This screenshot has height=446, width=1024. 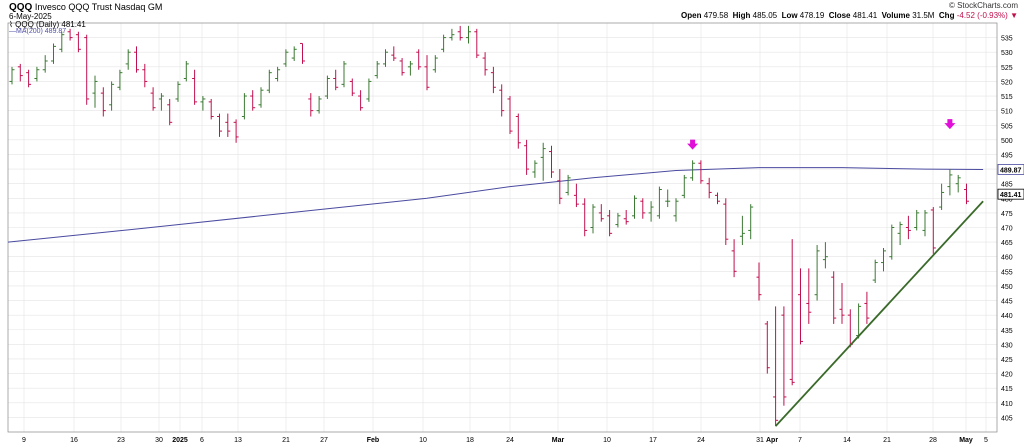 I want to click on y-tick-label: 425, so click(x=1007, y=360).